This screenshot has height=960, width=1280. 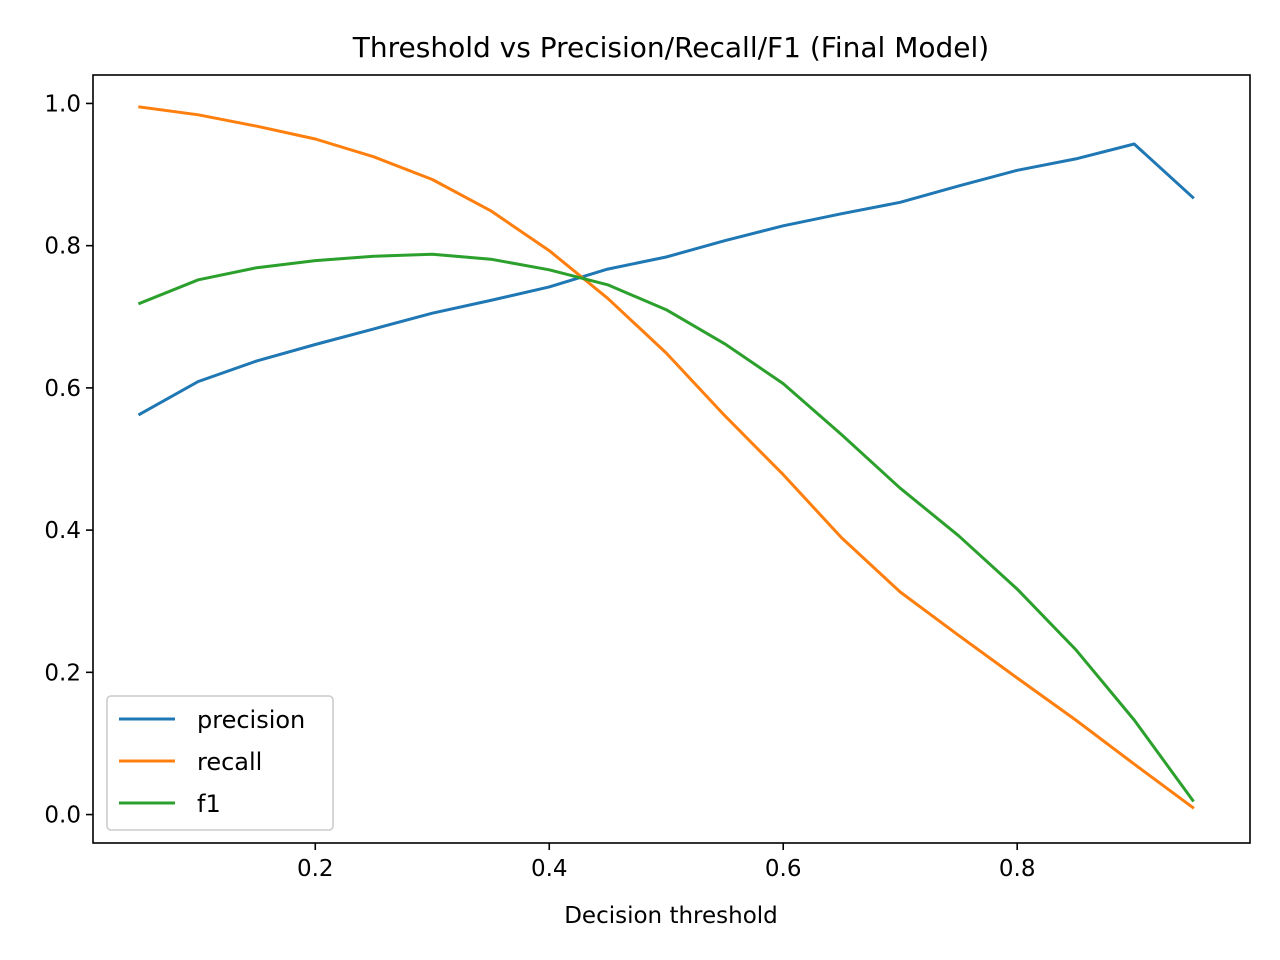 I want to click on x-tick-label: 0.6, so click(x=783, y=869).